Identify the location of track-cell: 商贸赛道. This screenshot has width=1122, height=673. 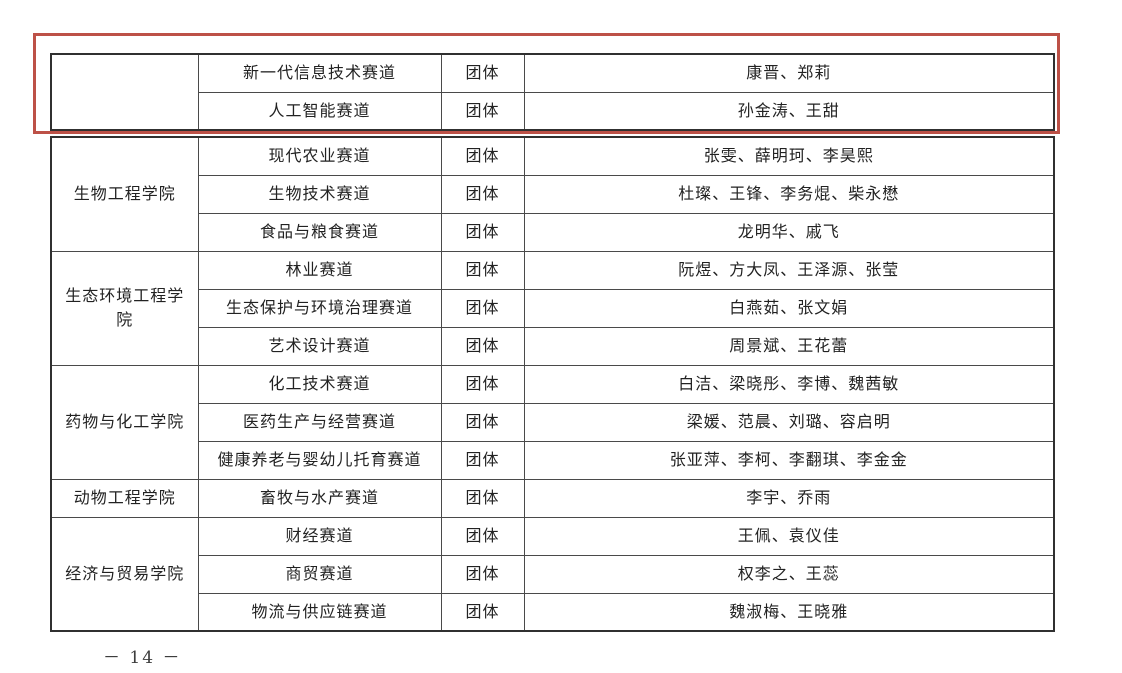
(319, 574).